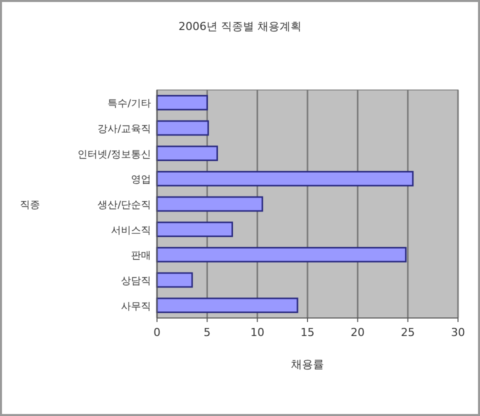 The height and width of the screenshot is (416, 480). Describe the element at coordinates (407, 332) in the screenshot. I see `x-tick-label: 25` at that location.